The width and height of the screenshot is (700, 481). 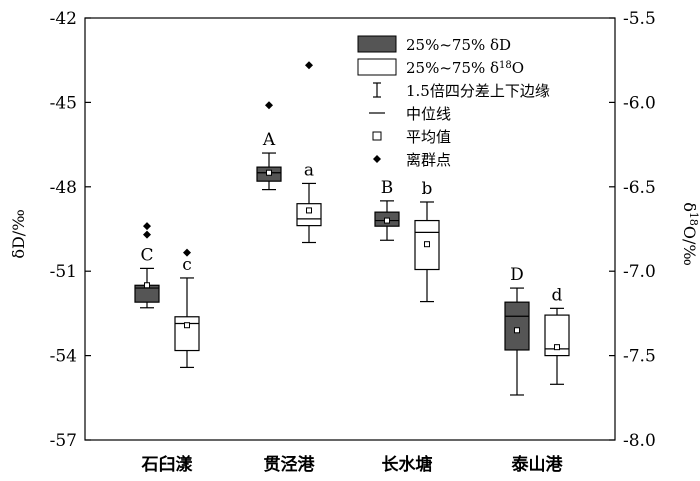 I want to click on left-tick-label: -57, so click(x=63, y=441).